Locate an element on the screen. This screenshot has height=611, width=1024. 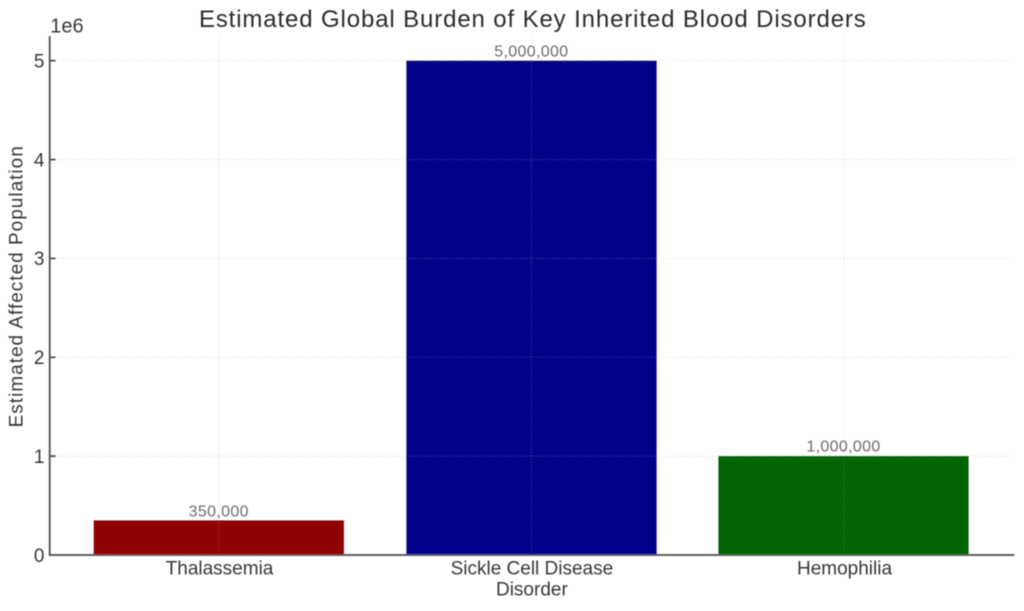
svg-text: 3 is located at coordinates (39, 259).